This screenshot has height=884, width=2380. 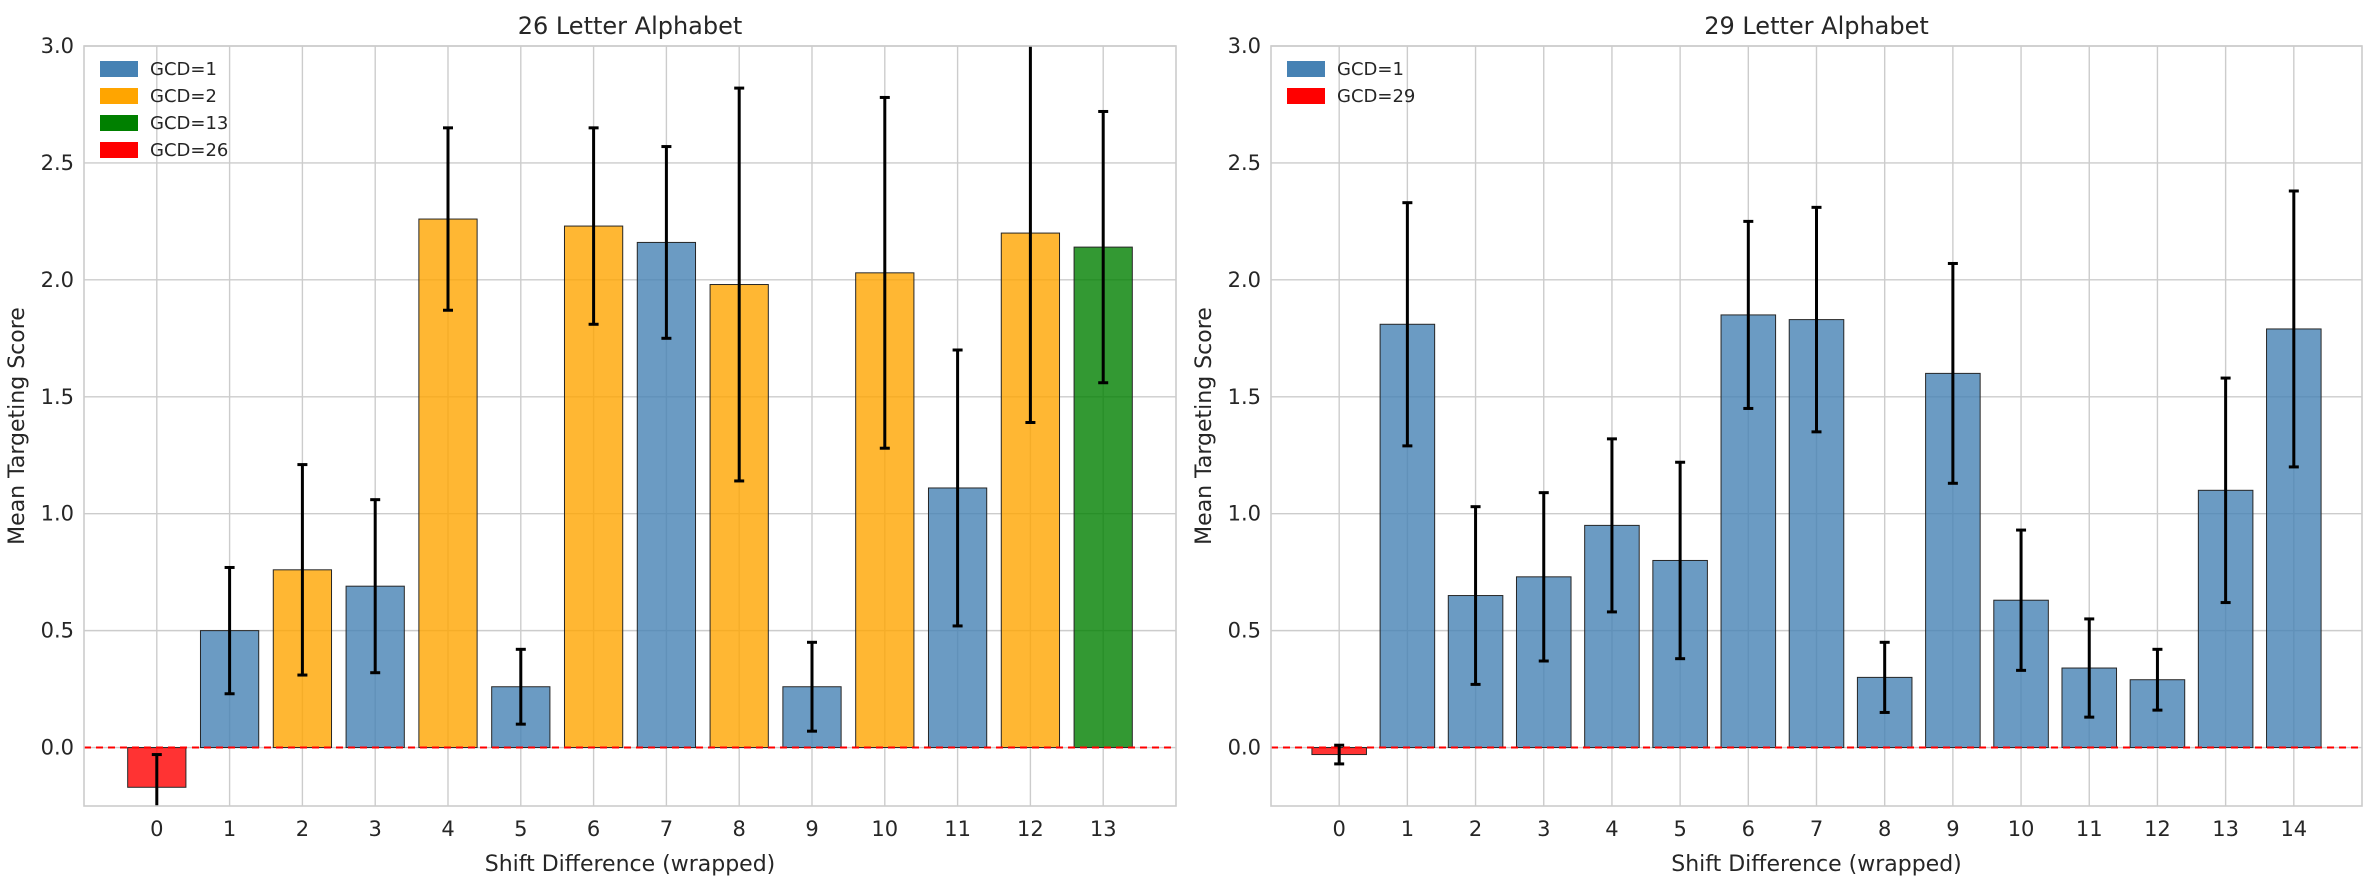 What do you see at coordinates (164, 110) in the screenshot?
I see `legend: GCD=1 GCD=2 GCD=13 GCD=26` at bounding box center [164, 110].